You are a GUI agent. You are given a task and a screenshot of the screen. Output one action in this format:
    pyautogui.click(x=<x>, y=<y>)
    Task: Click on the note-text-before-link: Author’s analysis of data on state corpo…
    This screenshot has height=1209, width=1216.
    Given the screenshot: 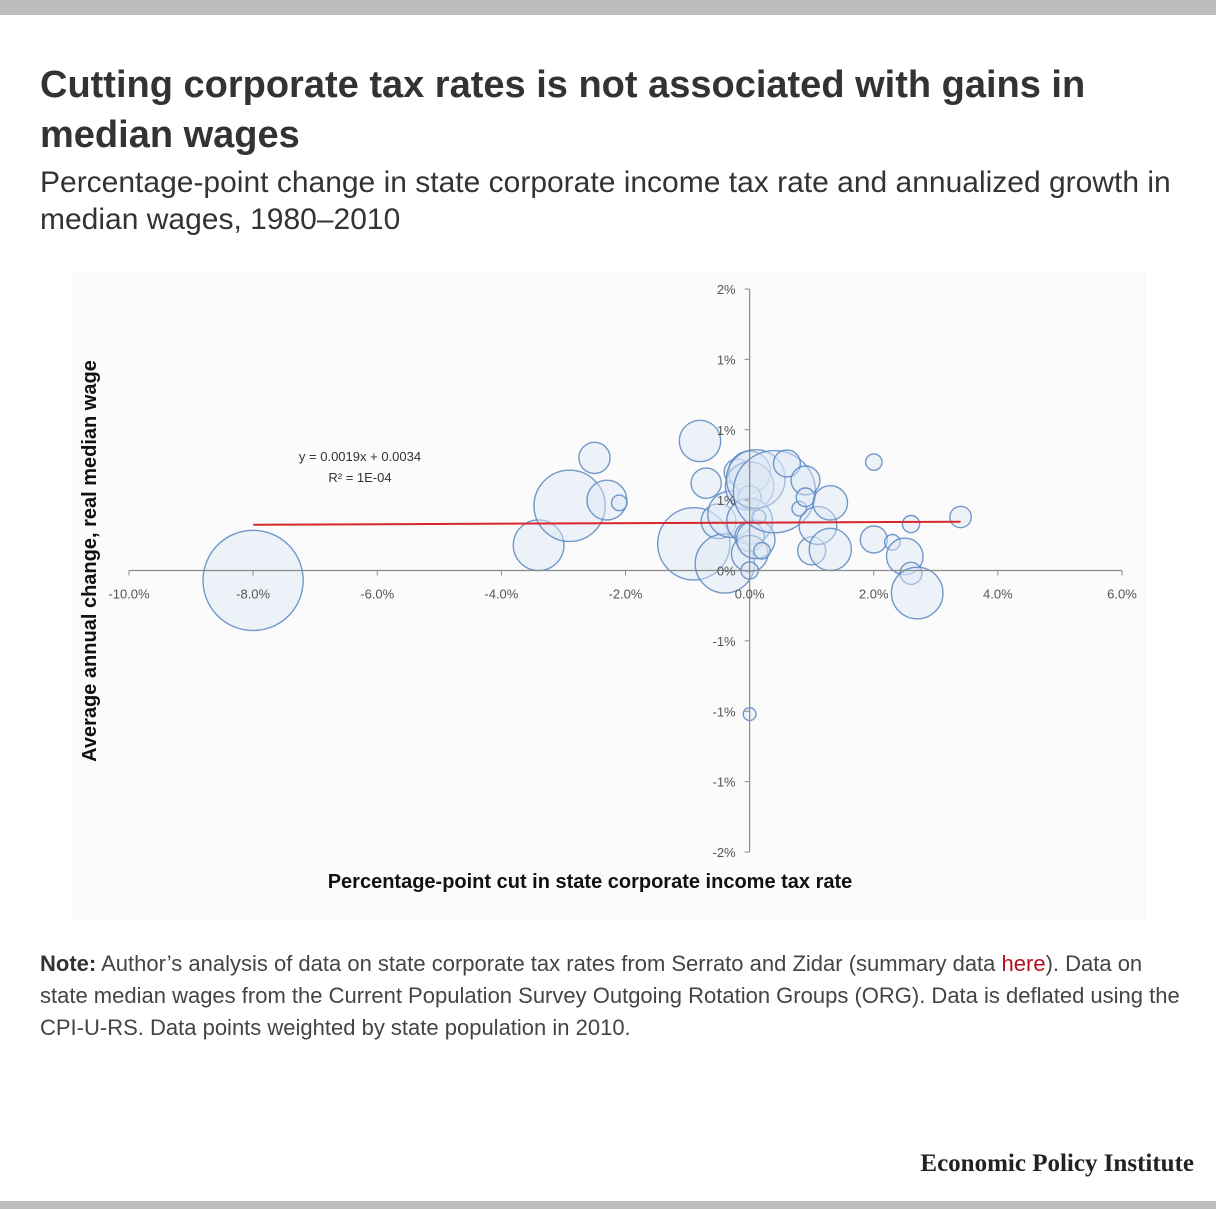 What is the action you would take?
    pyautogui.click(x=551, y=963)
    